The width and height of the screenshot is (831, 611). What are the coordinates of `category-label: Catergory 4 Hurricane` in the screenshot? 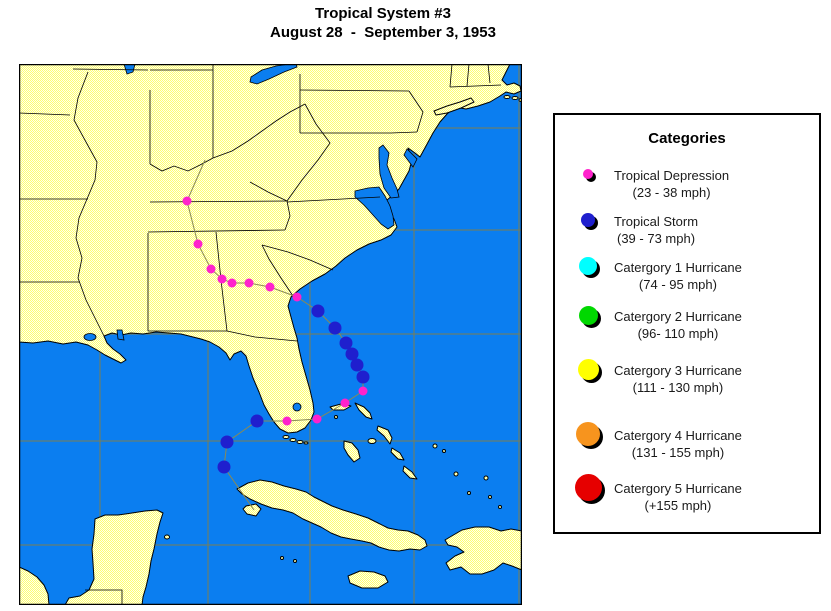 It's located at (678, 435).